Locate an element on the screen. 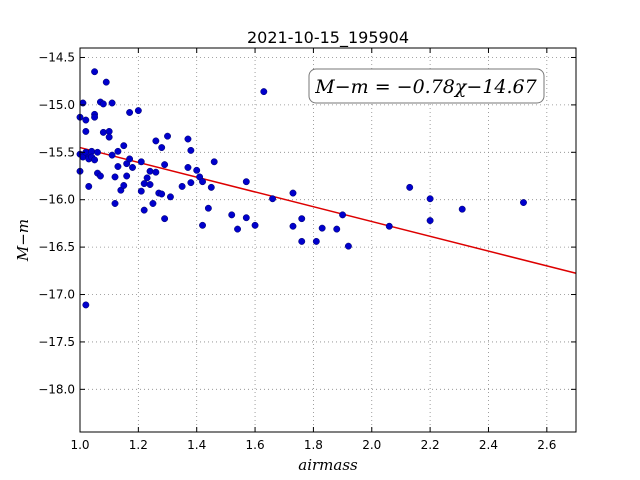 This screenshot has width=640, height=480. x-tick-label: 2.0 is located at coordinates (371, 445).